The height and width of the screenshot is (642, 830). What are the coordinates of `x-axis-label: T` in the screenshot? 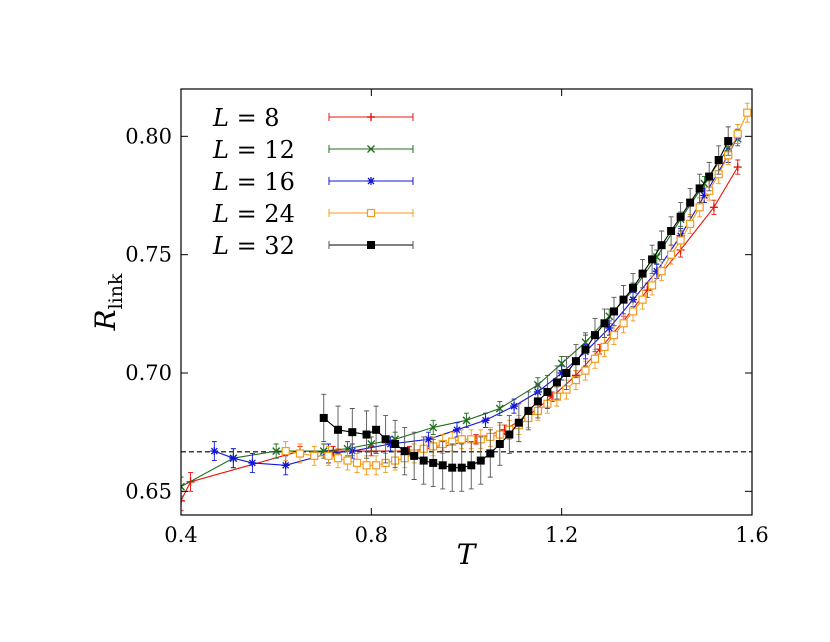 It's located at (467, 554).